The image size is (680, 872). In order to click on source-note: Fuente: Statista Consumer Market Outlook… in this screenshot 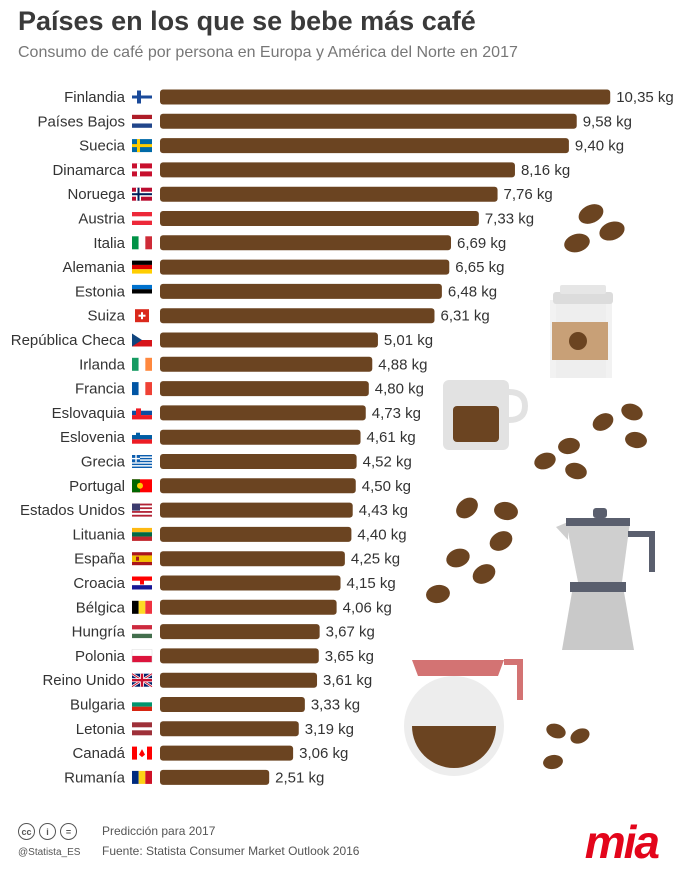, I will do `click(231, 851)`.